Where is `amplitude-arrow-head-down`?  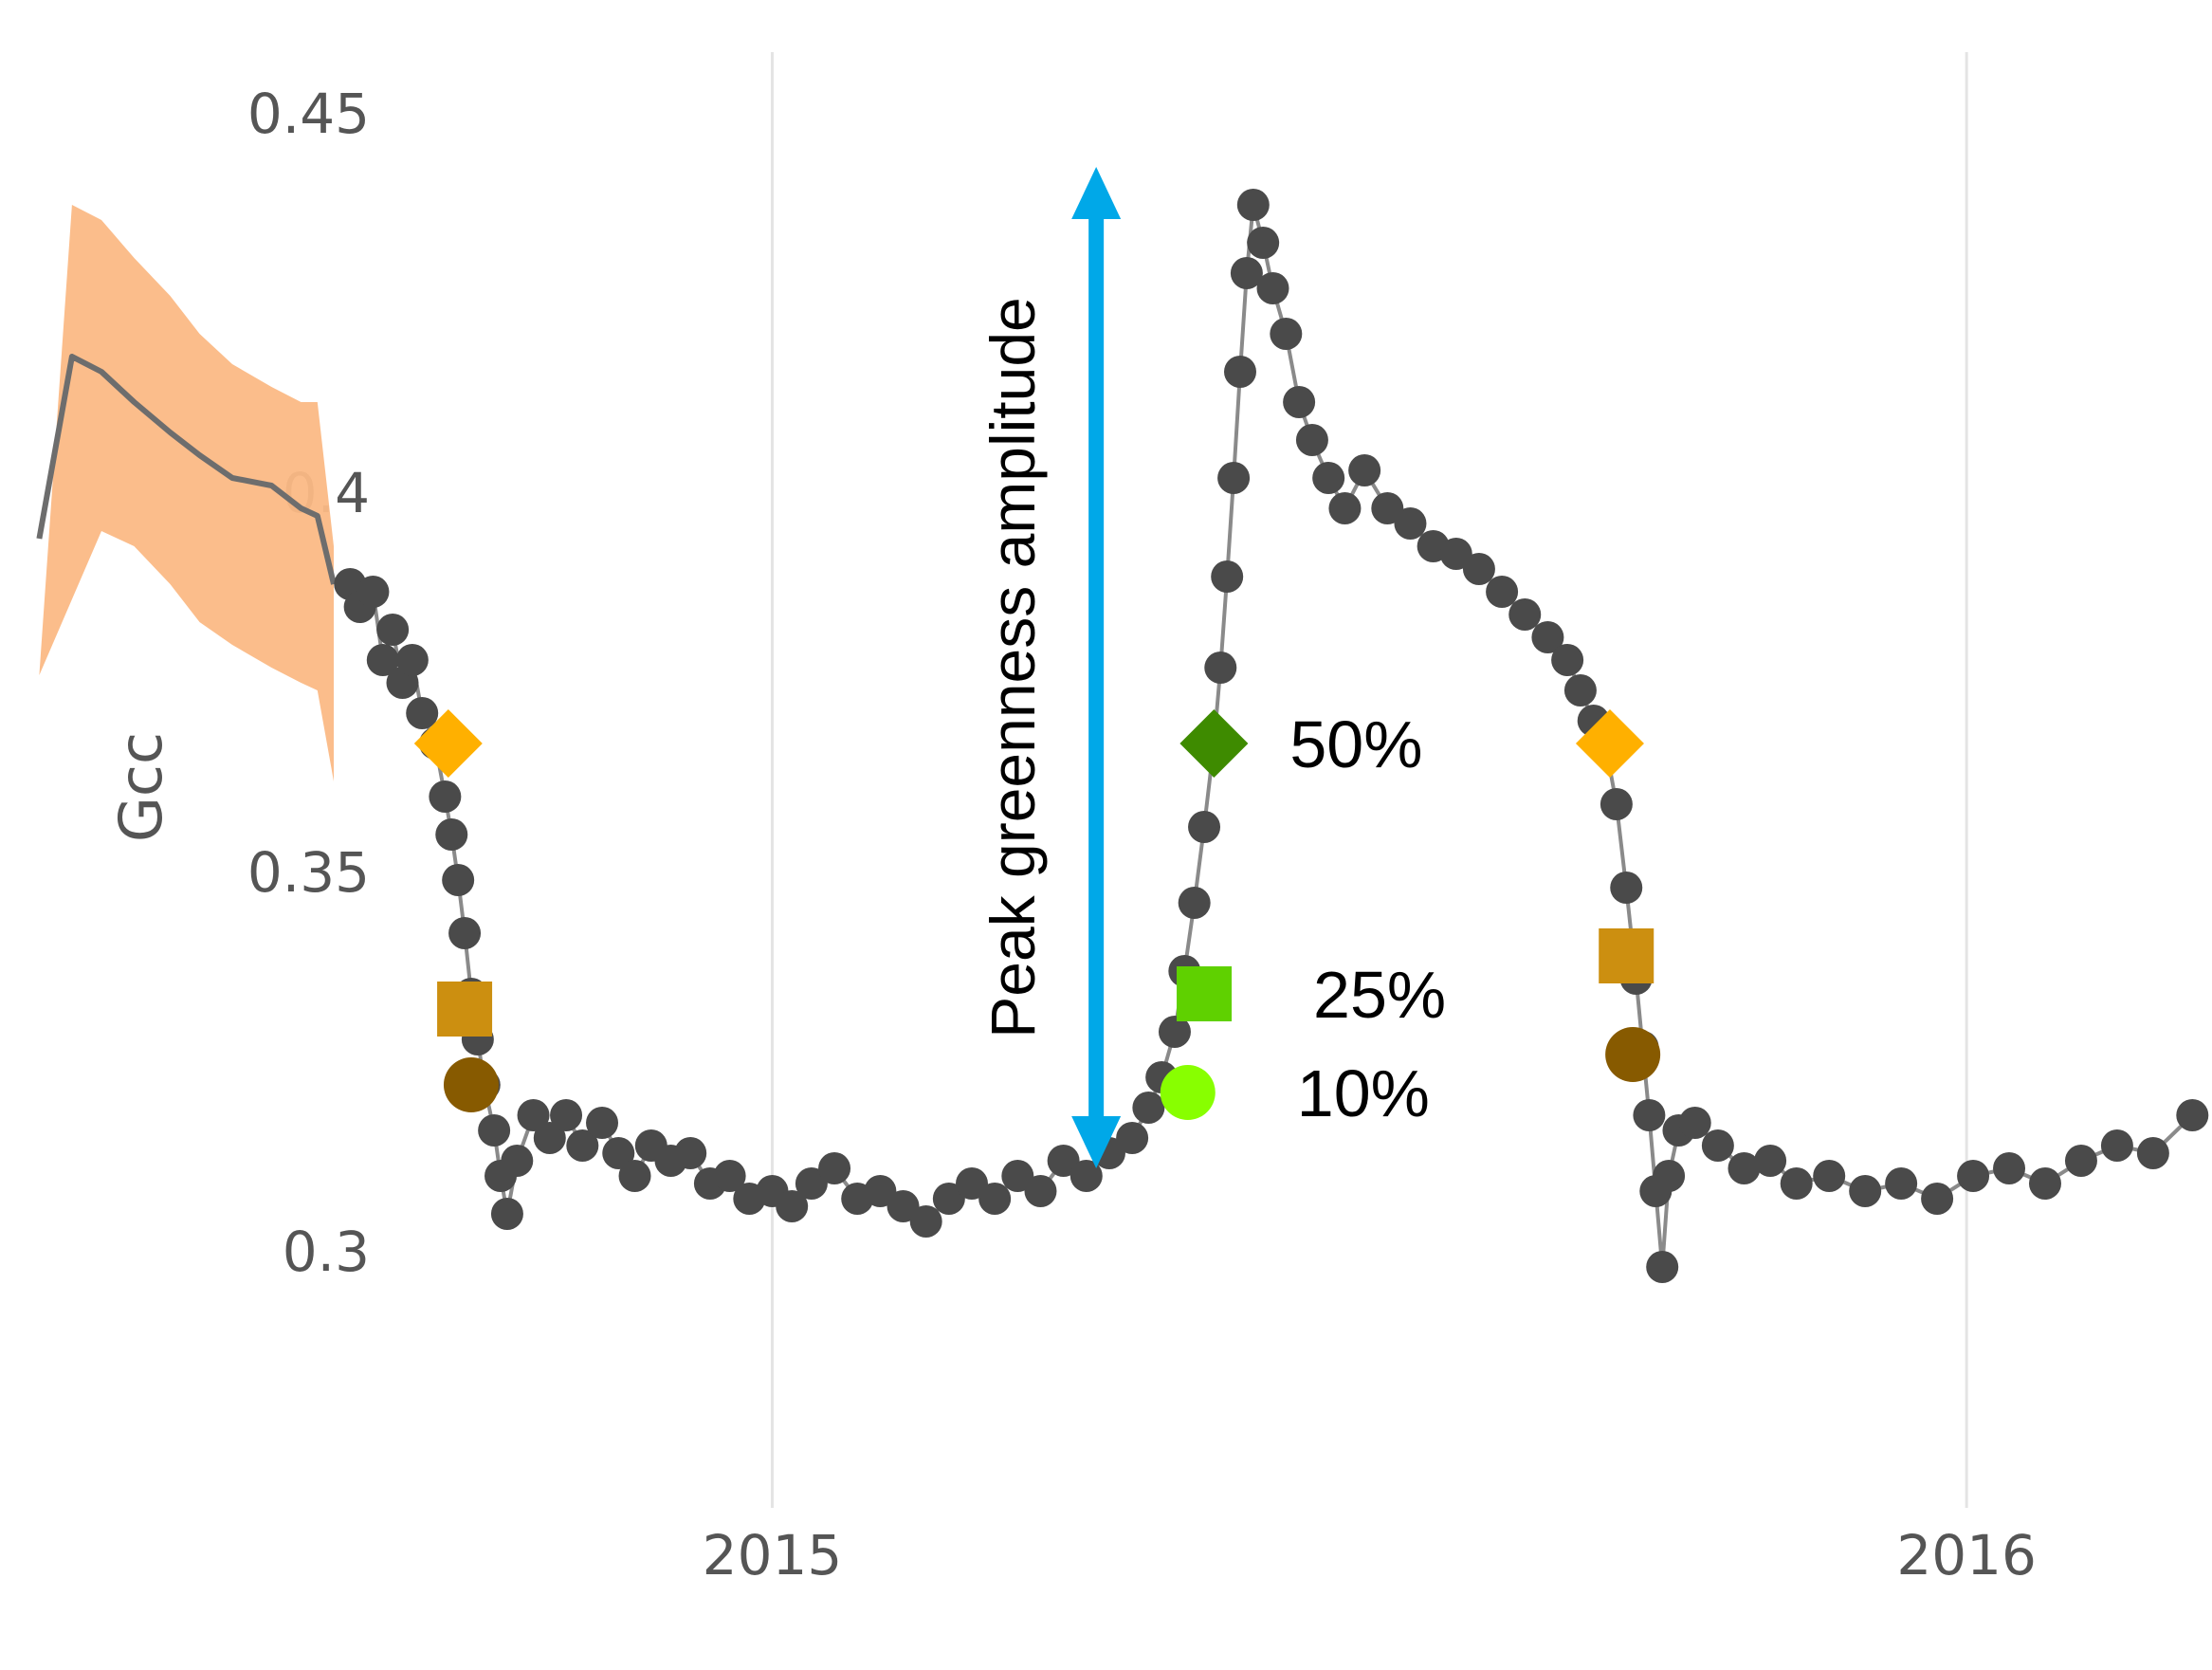 amplitude-arrow-head-down is located at coordinates (1096, 1142).